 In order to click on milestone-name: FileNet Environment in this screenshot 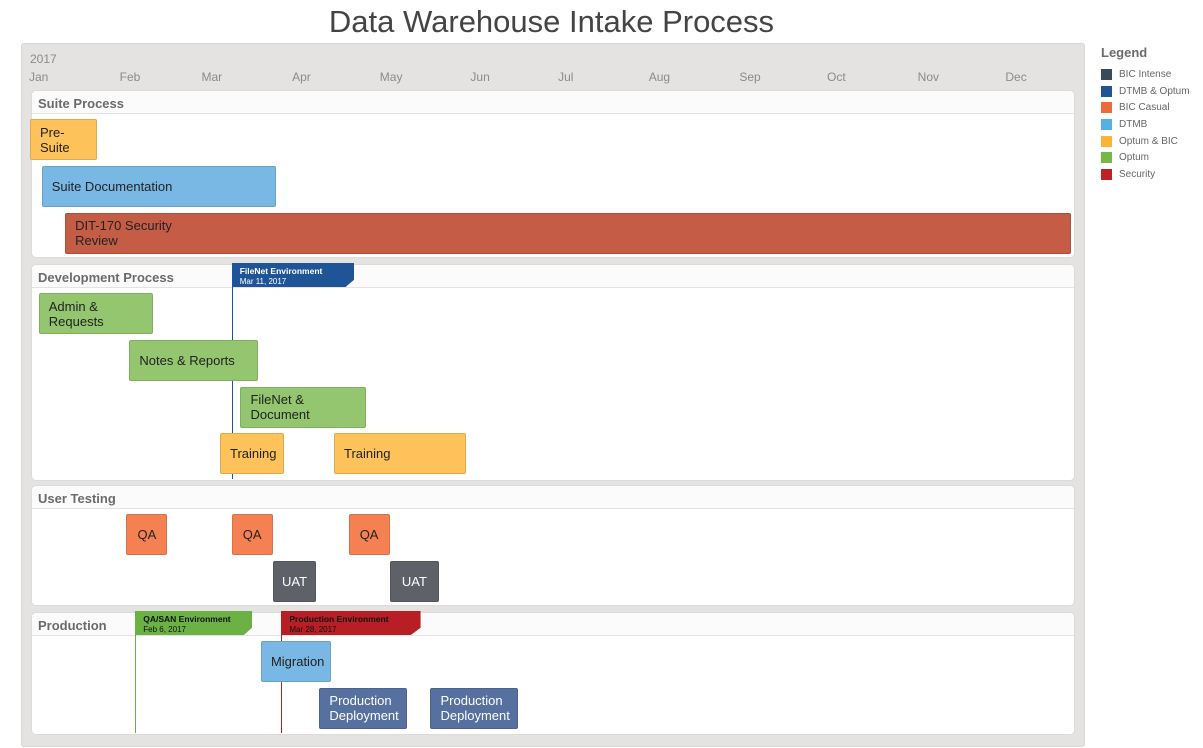, I will do `click(281, 271)`.